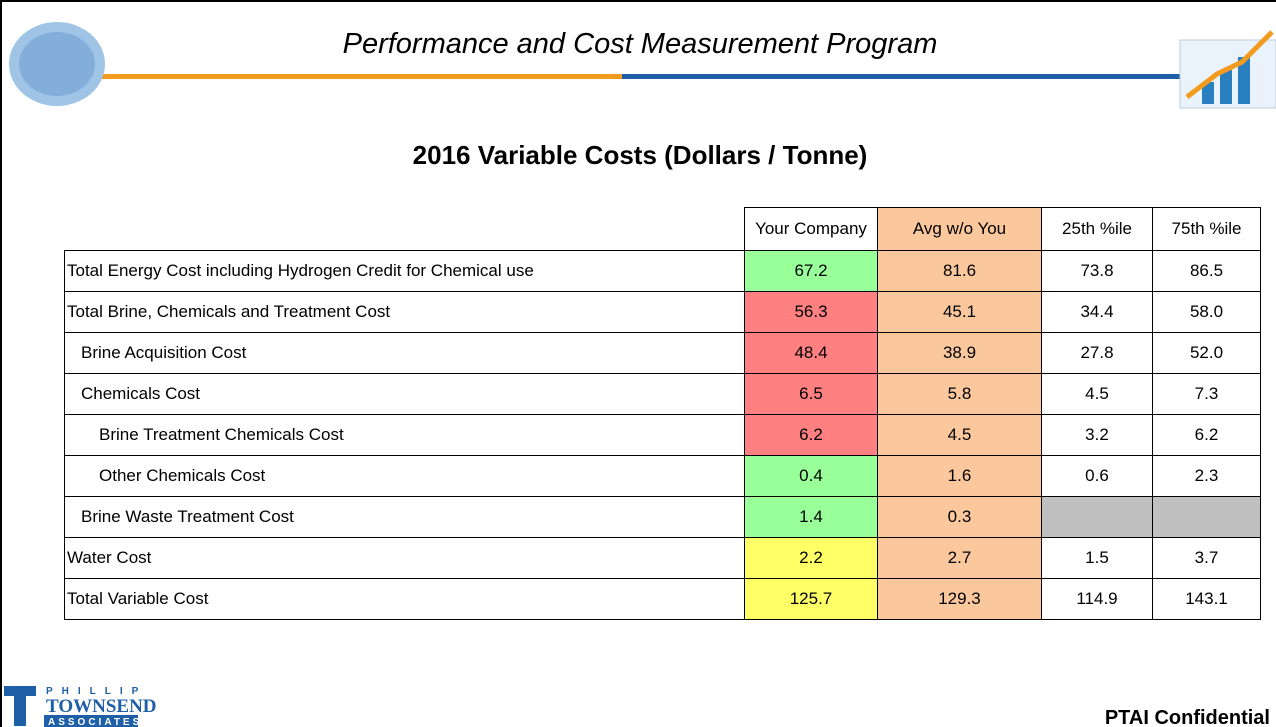 This screenshot has height=727, width=1276. I want to click on logo-mark, so click(20, 706).